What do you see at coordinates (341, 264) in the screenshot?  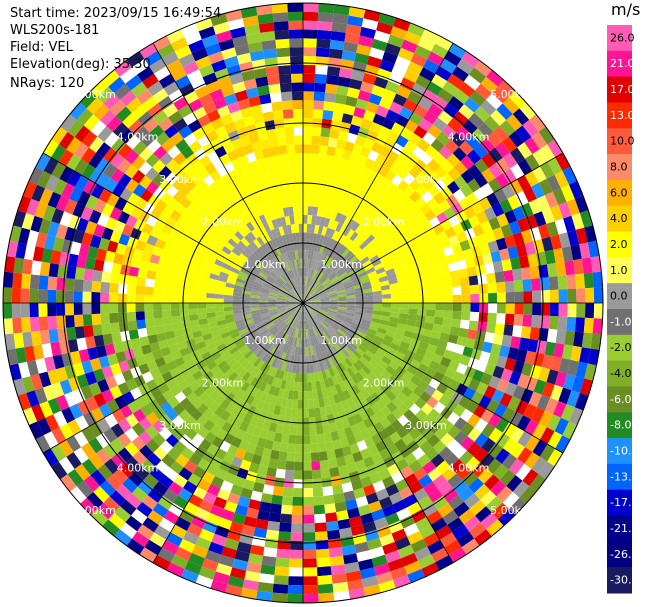 I see `range-ring-label: 1.00km` at bounding box center [341, 264].